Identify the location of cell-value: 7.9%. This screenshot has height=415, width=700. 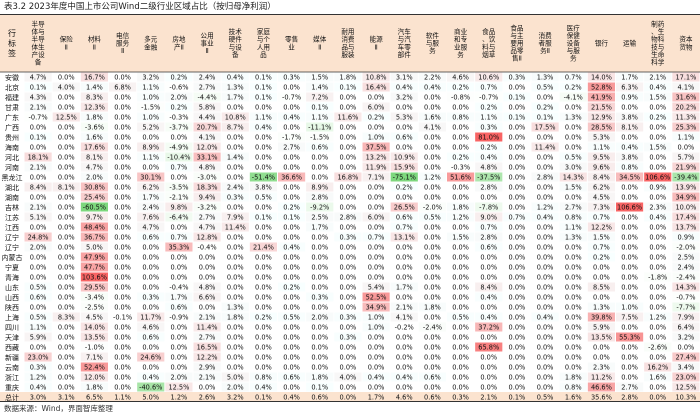
(686, 318).